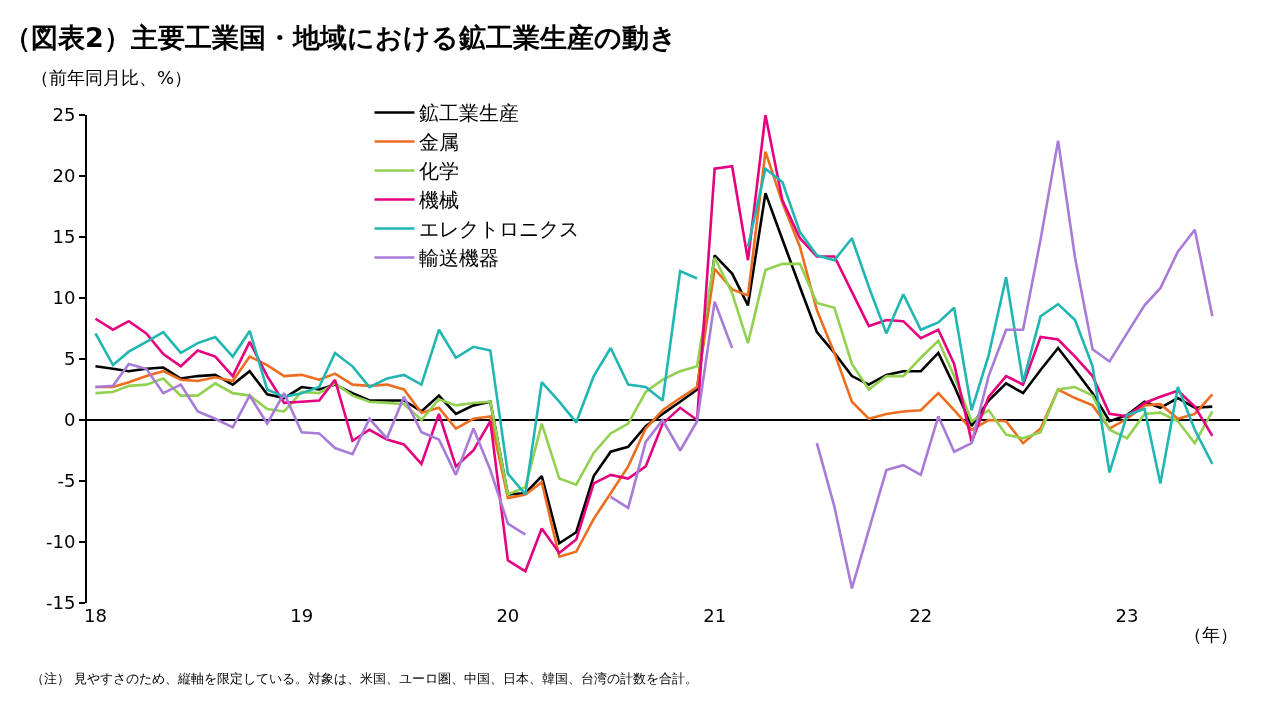  I want to click on y-tick-label: 15, so click(64, 237).